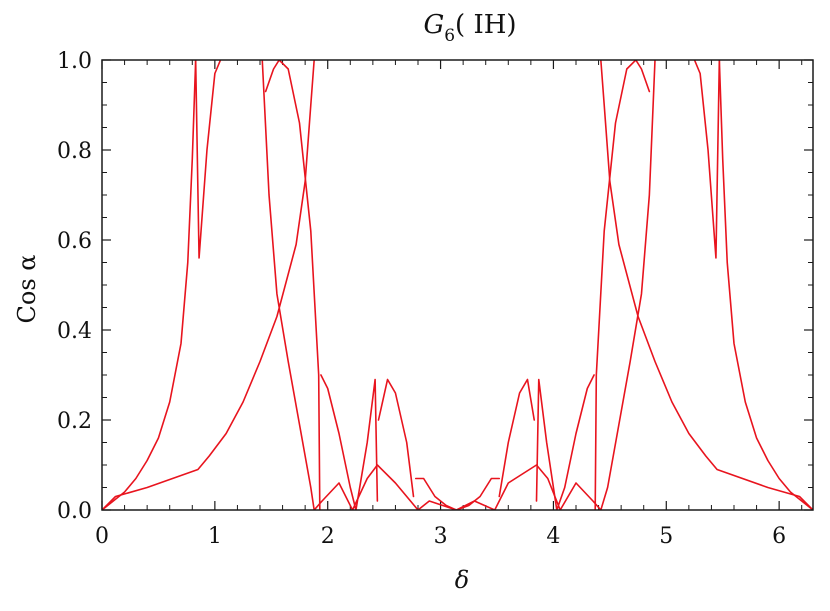  What do you see at coordinates (215, 536) in the screenshot?
I see `x-tick-label: 1` at bounding box center [215, 536].